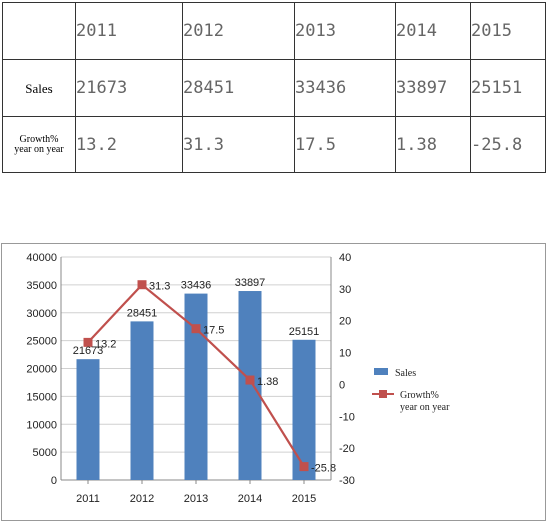 The image size is (550, 523). What do you see at coordinates (304, 332) in the screenshot?
I see `sales-data-label: 25151` at bounding box center [304, 332].